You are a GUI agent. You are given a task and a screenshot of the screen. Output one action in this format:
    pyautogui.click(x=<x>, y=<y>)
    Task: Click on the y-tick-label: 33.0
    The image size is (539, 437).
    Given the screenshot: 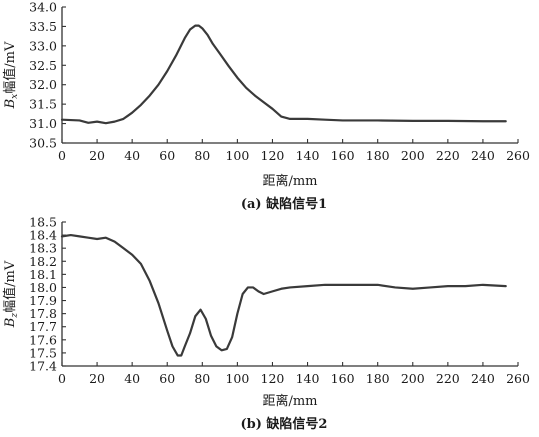 What is the action you would take?
    pyautogui.click(x=43, y=45)
    